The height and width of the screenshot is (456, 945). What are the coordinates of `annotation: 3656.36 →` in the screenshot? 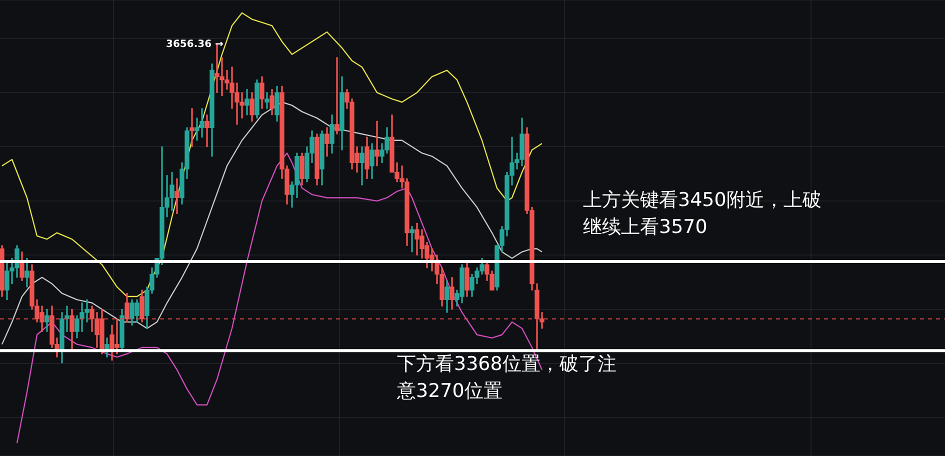 It's located at (195, 45).